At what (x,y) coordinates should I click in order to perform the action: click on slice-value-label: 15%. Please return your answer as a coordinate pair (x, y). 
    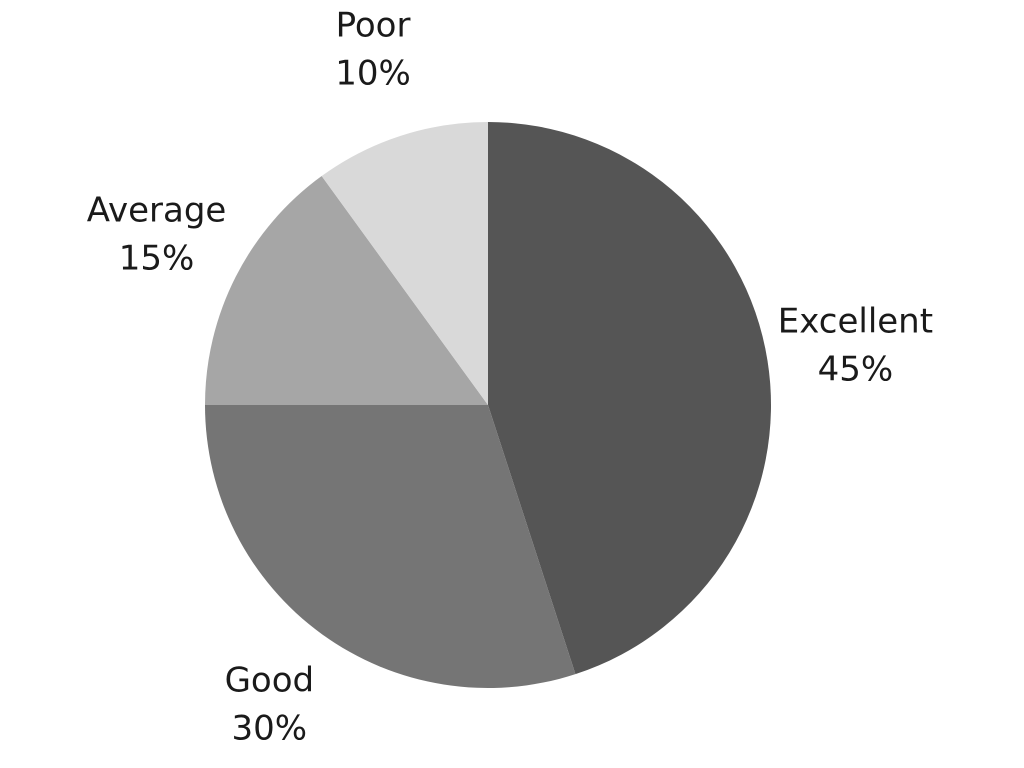
    Looking at the image, I should click on (157, 259).